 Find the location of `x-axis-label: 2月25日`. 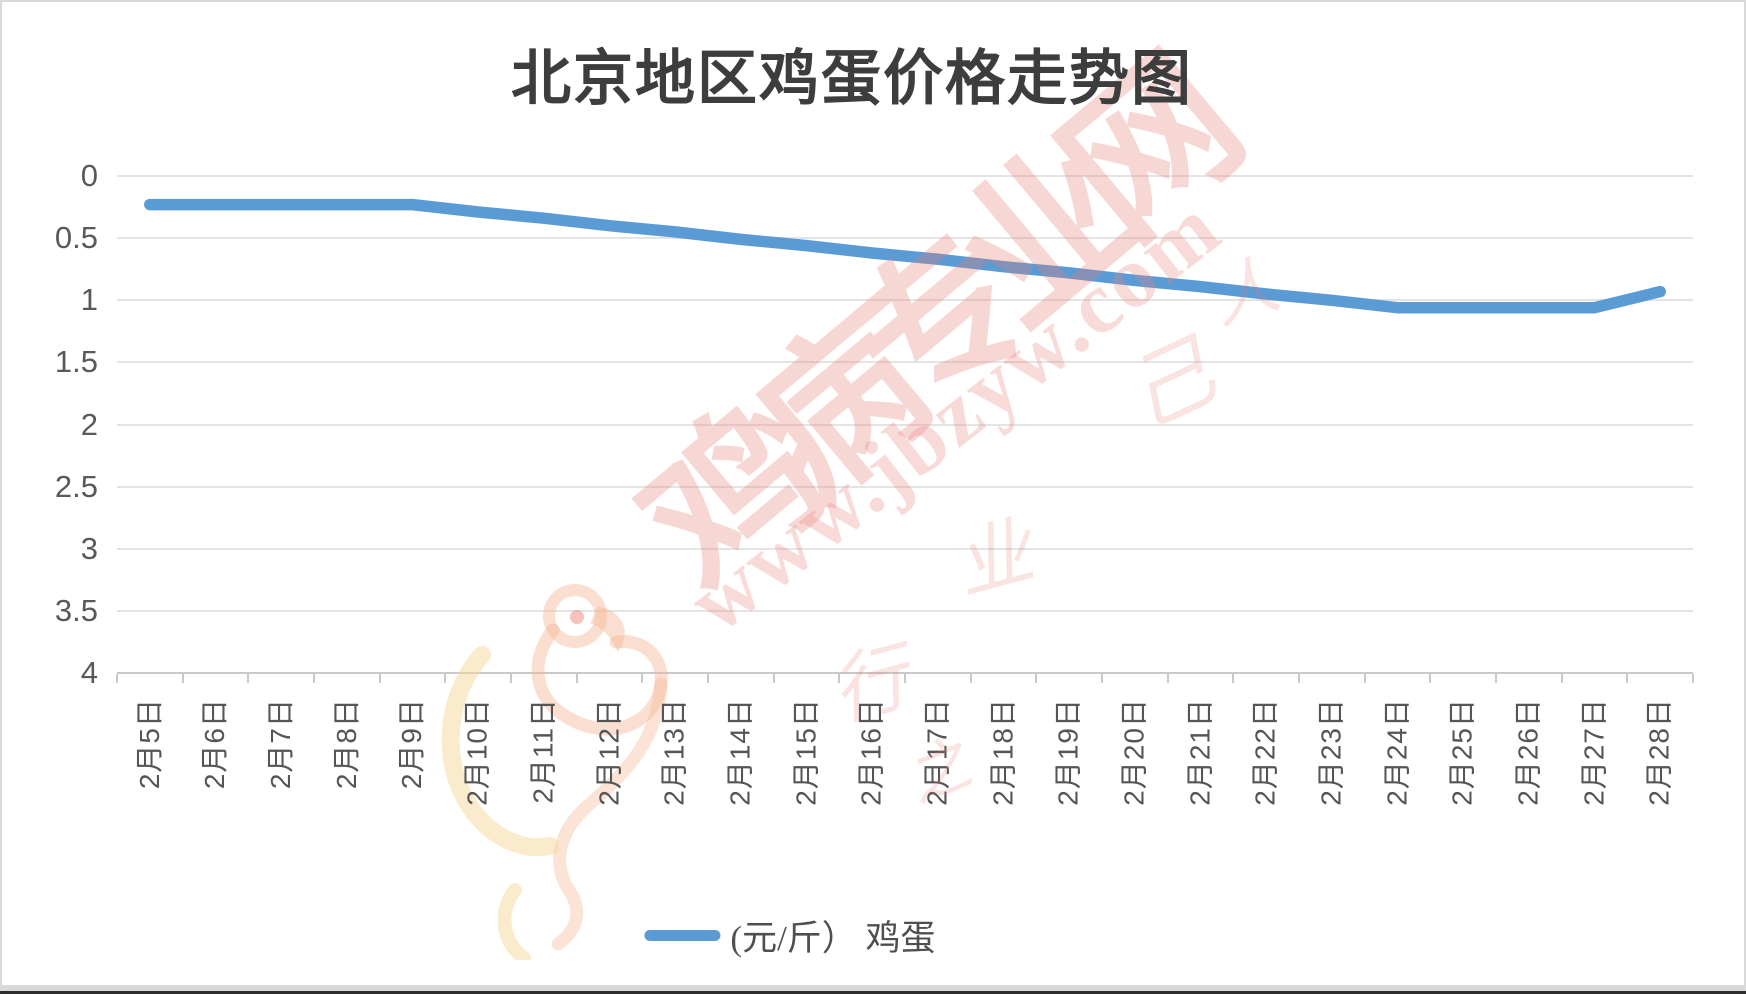

x-axis-label: 2月25日 is located at coordinates (1463, 752).